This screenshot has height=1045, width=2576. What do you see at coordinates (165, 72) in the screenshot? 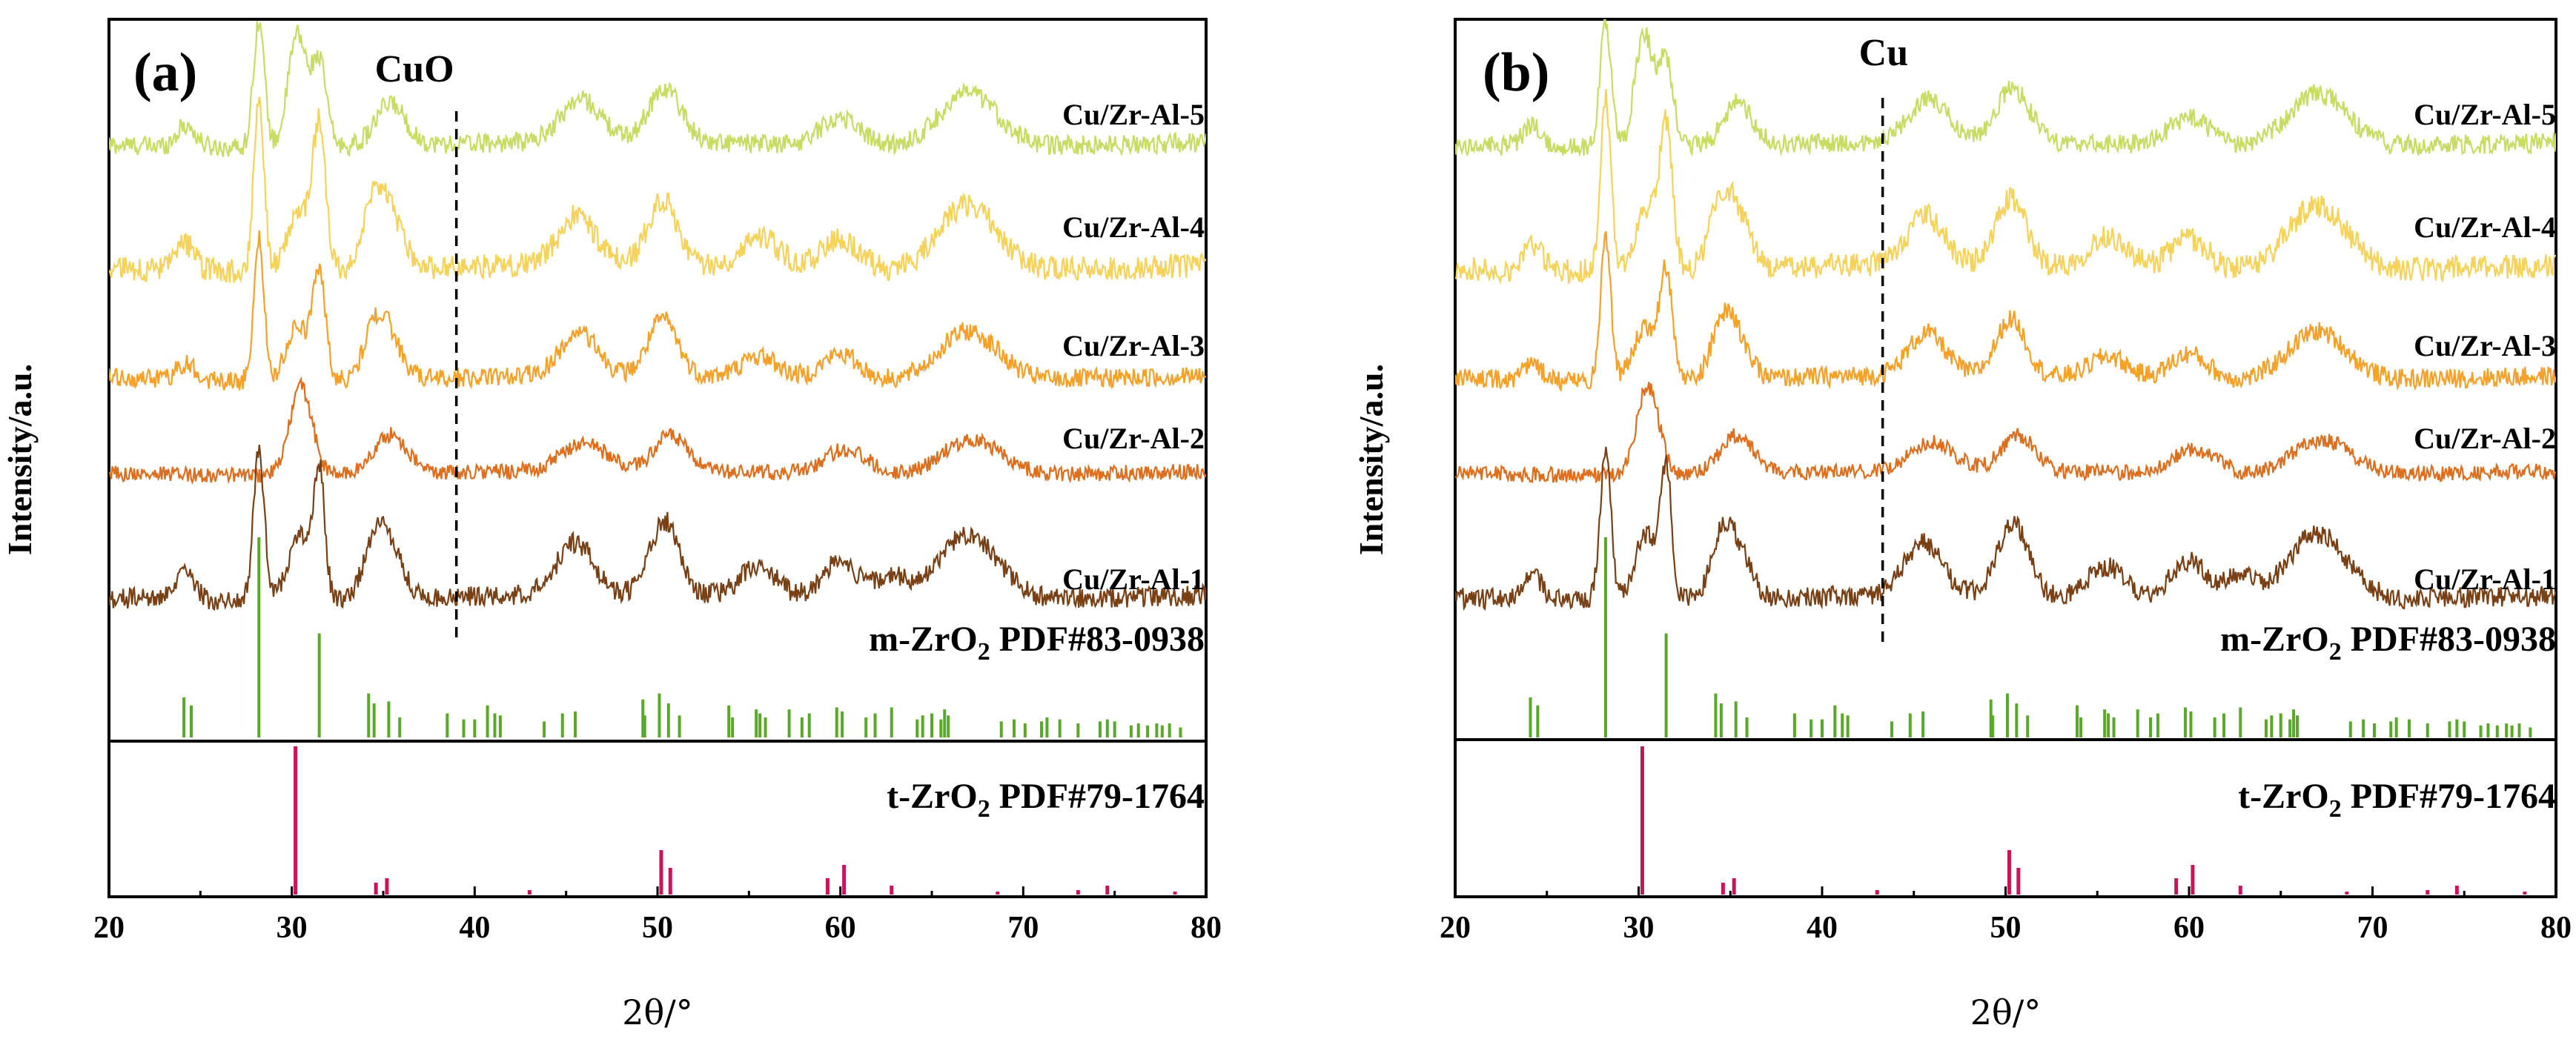
I see `panel-label: (a)` at bounding box center [165, 72].